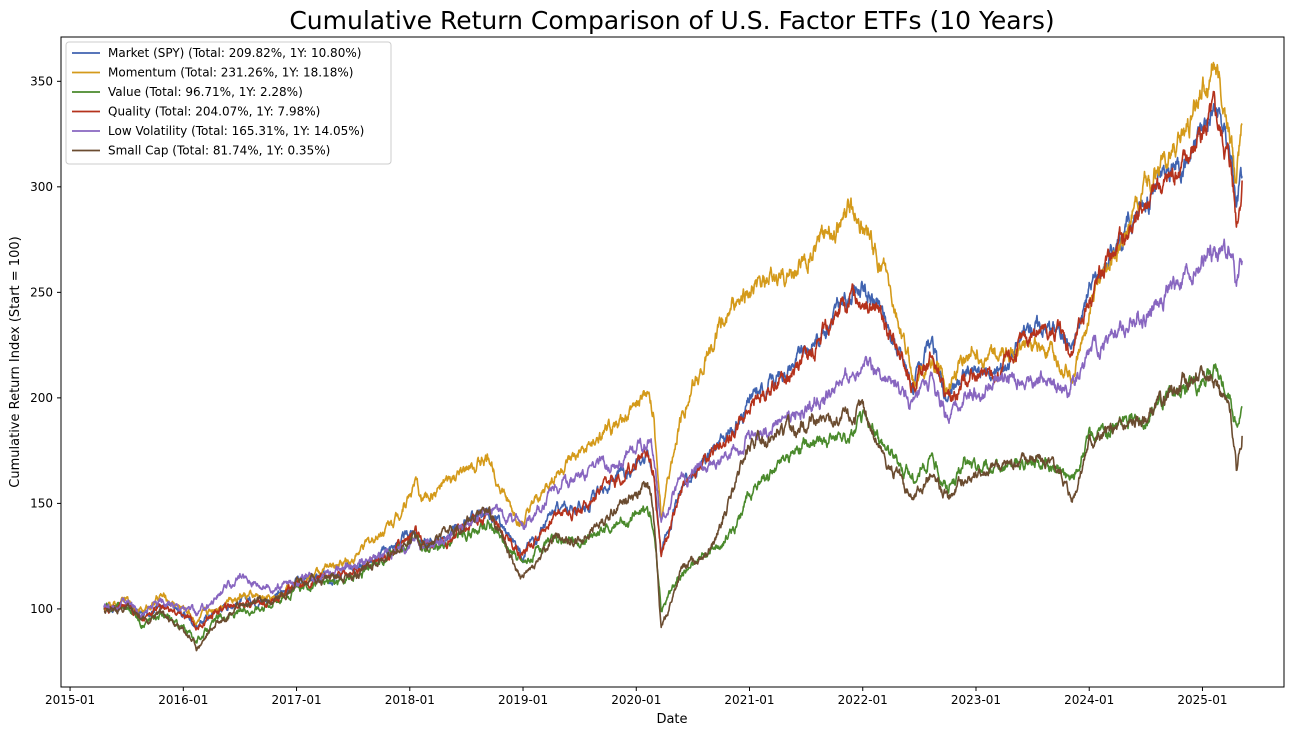  What do you see at coordinates (1202, 700) in the screenshot?
I see `x-tick-label: 2025-01` at bounding box center [1202, 700].